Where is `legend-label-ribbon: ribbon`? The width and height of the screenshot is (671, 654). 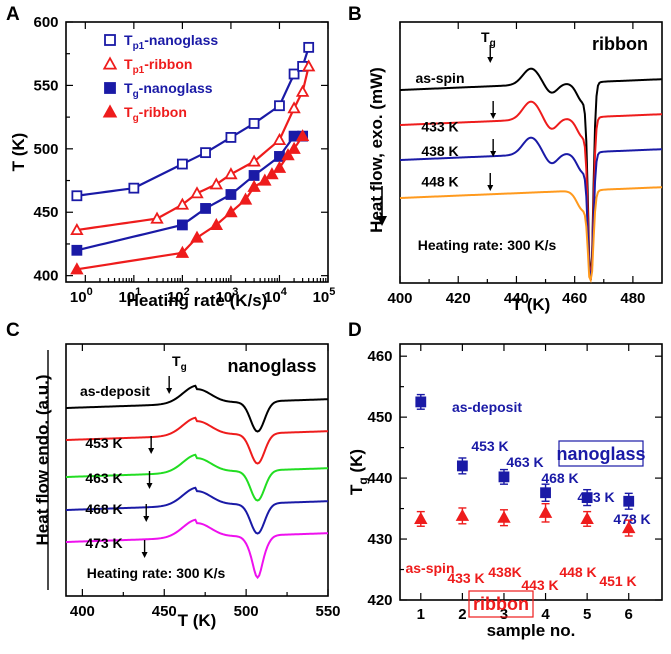 legend-label-ribbon: ribbon is located at coordinates (501, 604).